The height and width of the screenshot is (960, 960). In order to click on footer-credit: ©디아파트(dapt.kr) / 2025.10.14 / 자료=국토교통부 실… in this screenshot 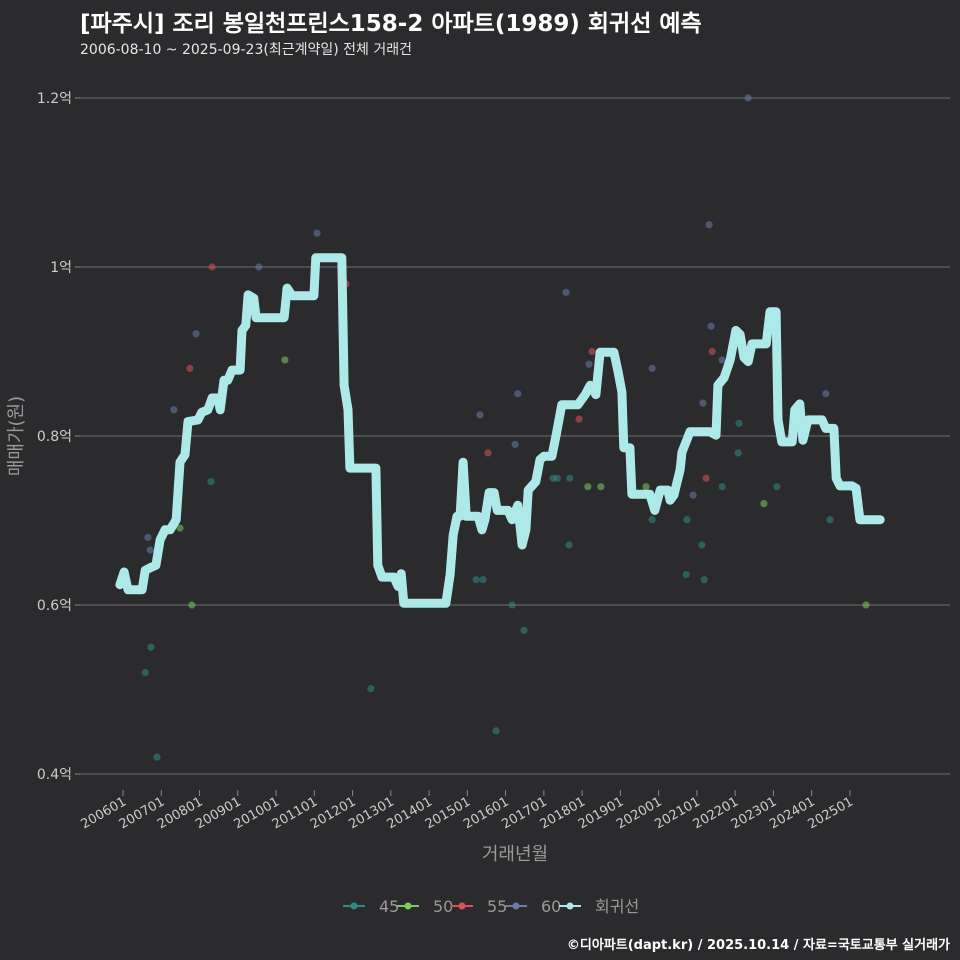, I will do `click(758, 945)`.